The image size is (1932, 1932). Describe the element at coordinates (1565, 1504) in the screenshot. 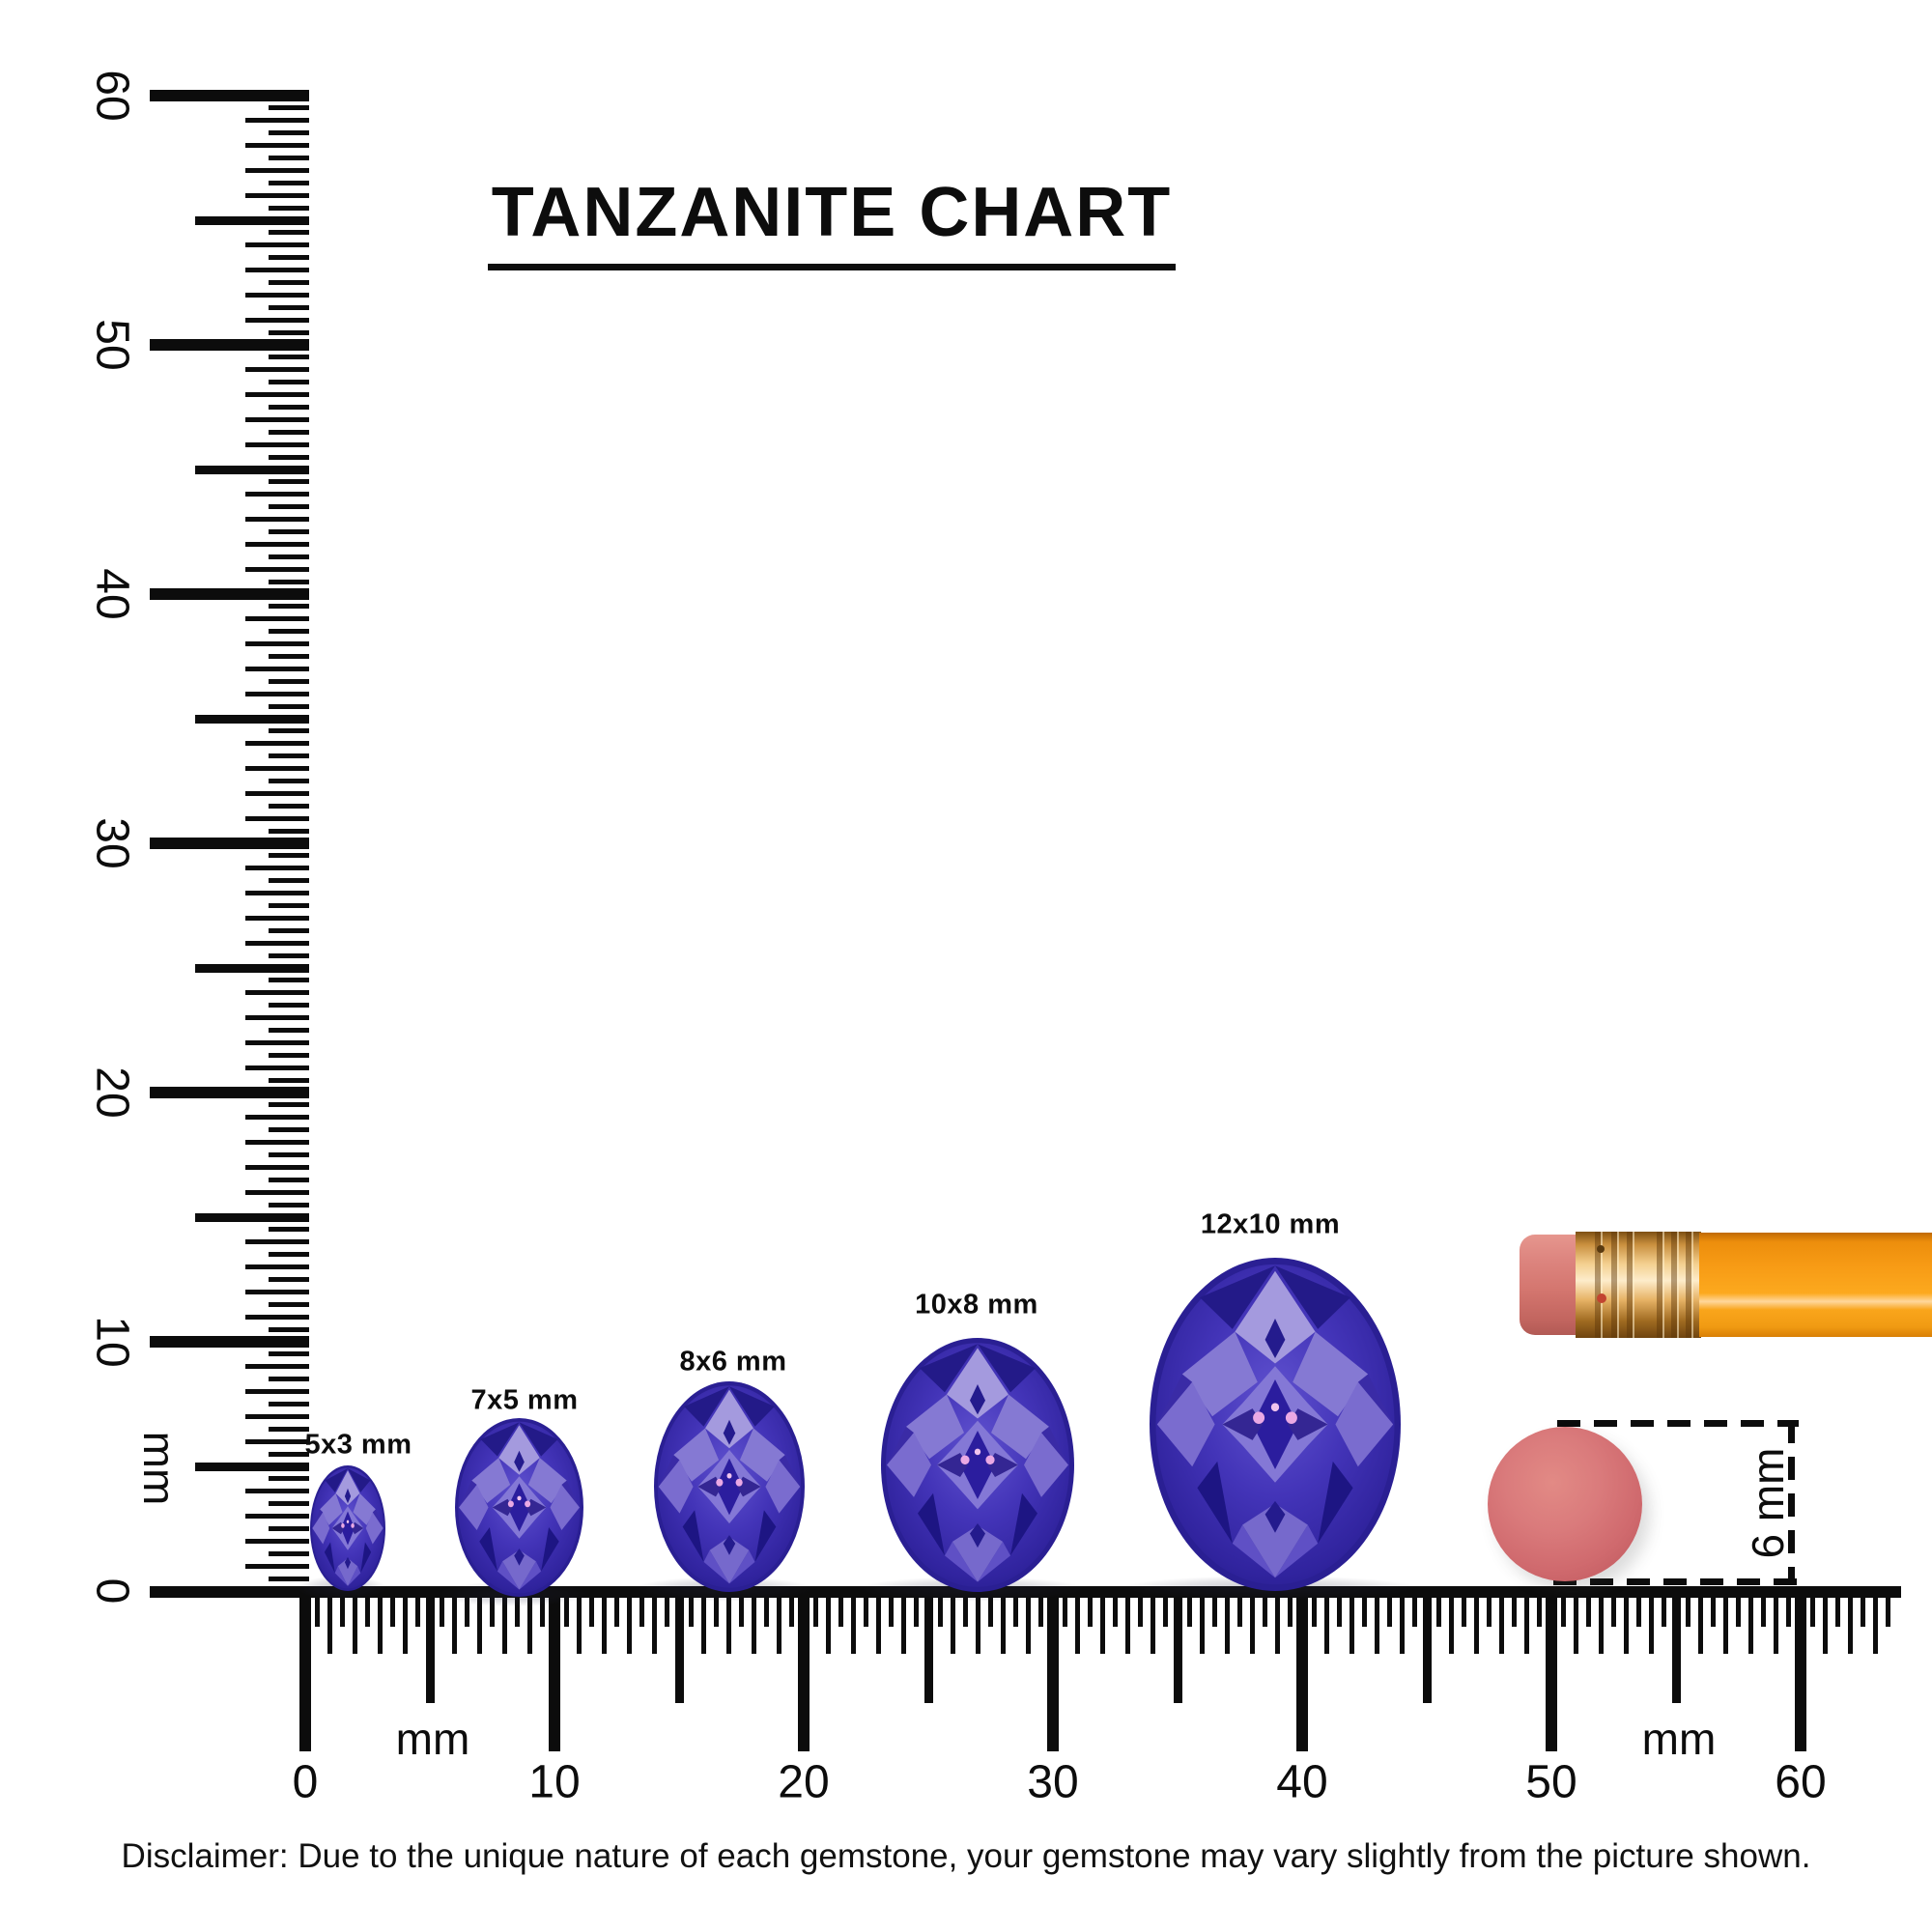

I see `round-eraser` at that location.